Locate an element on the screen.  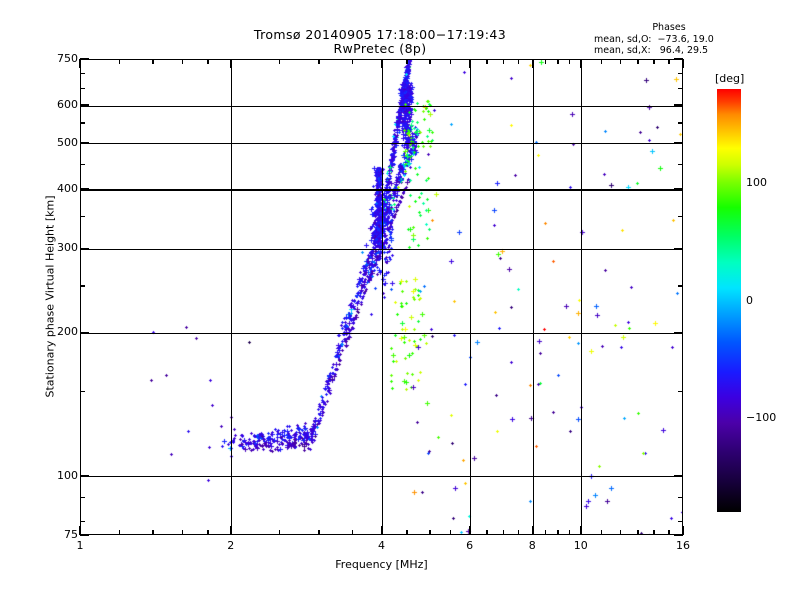
x-tick-label: 8 is located at coordinates (532, 545).